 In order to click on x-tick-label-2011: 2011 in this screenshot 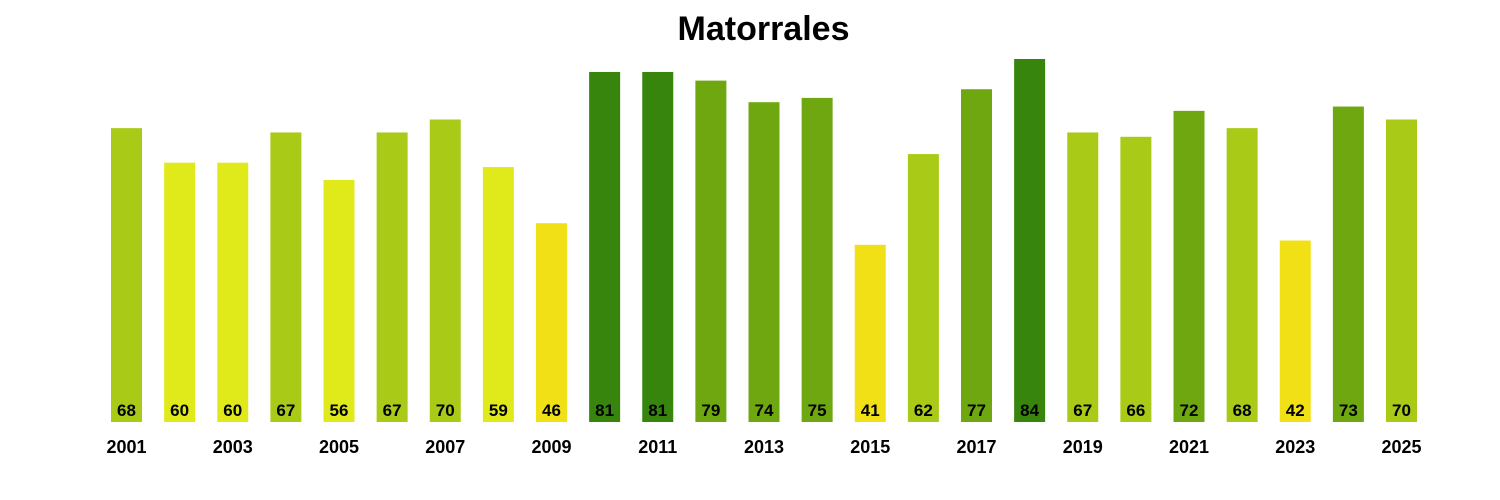, I will do `click(657, 447)`.